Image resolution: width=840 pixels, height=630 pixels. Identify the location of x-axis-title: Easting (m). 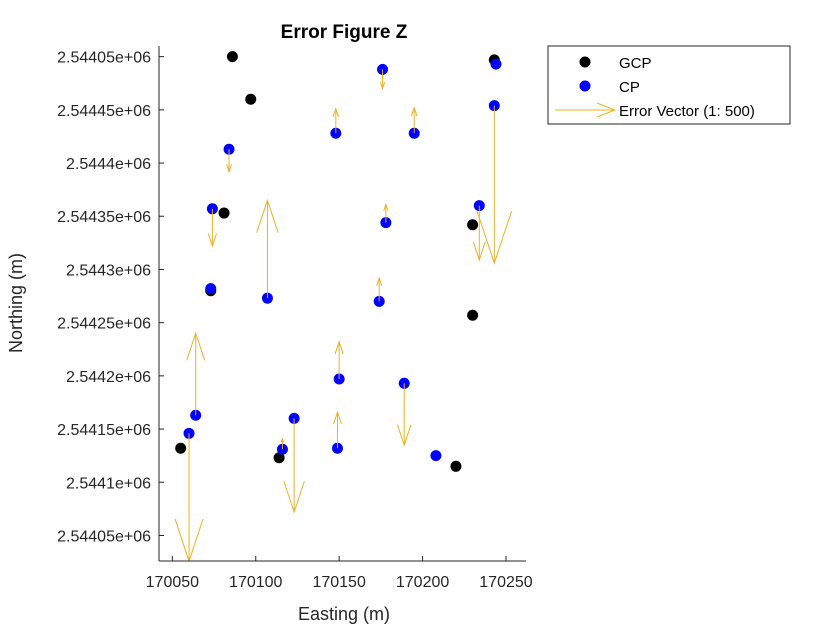
(344, 614).